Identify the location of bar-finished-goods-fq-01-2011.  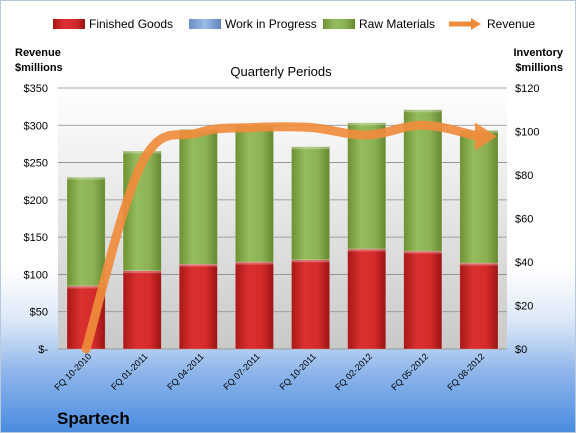
(142, 310).